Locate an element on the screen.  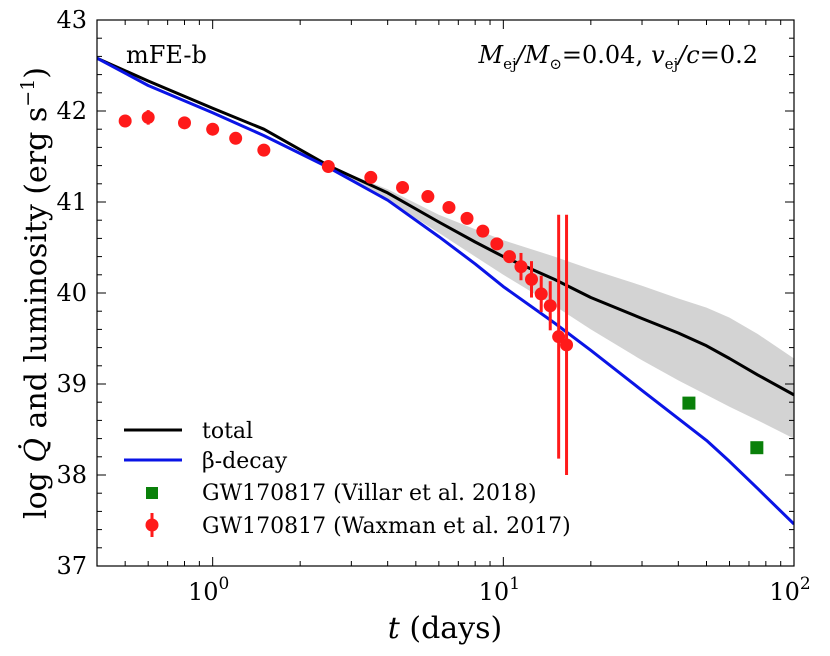
x-tick-label: 10¹ is located at coordinates (499, 590).